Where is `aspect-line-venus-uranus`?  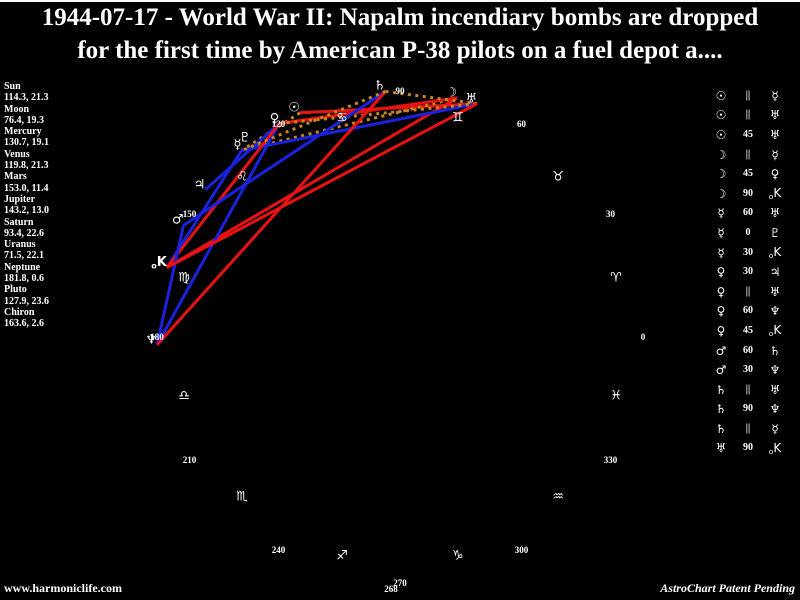 aspect-line-venus-uranus is located at coordinates (378, 114).